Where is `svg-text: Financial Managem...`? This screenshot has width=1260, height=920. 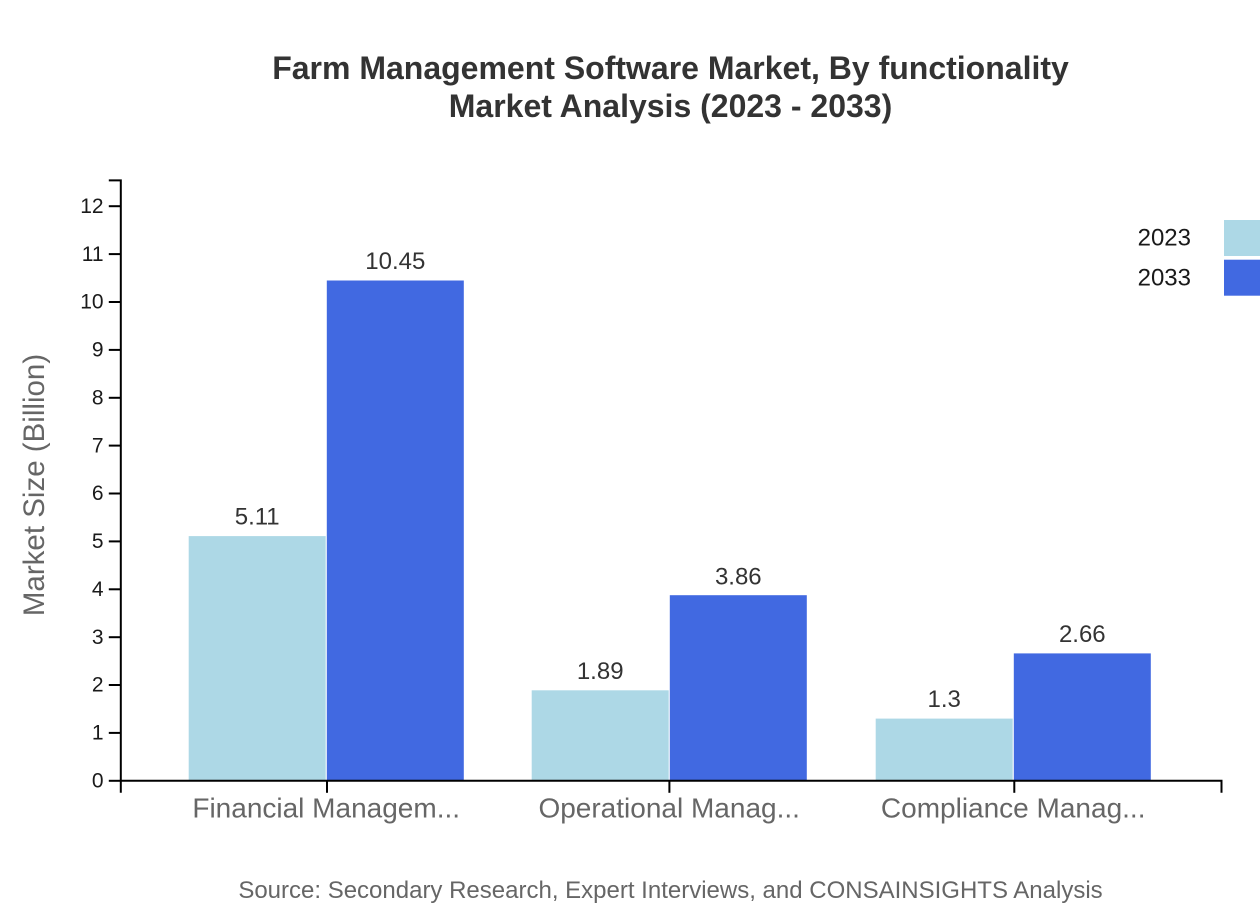
svg-text: Financial Managem... is located at coordinates (326, 808).